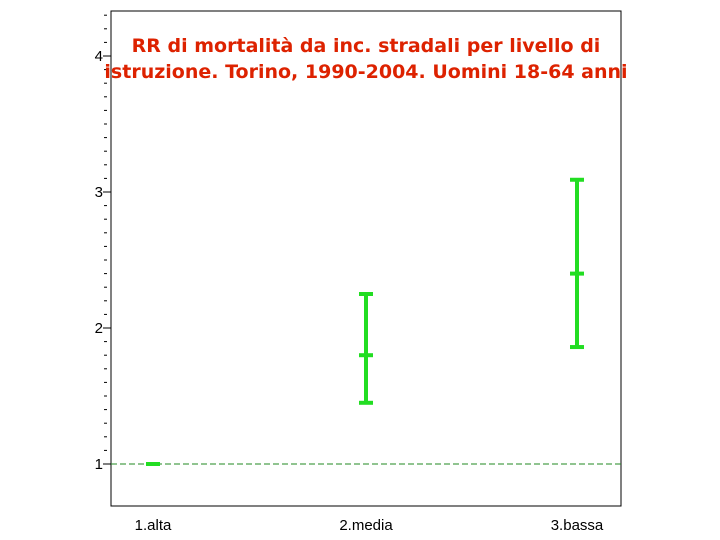 This screenshot has height=540, width=720. I want to click on y-axis-ticks: 1 2 3 4, so click(103, 260).